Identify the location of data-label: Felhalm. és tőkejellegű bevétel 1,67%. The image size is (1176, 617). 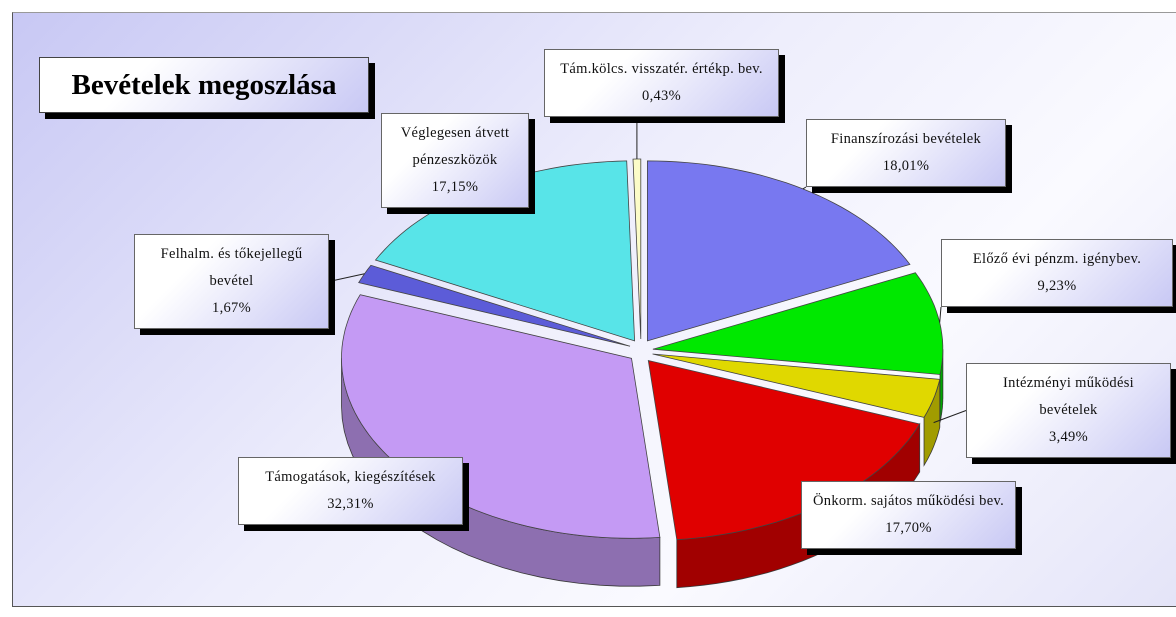
(231, 281).